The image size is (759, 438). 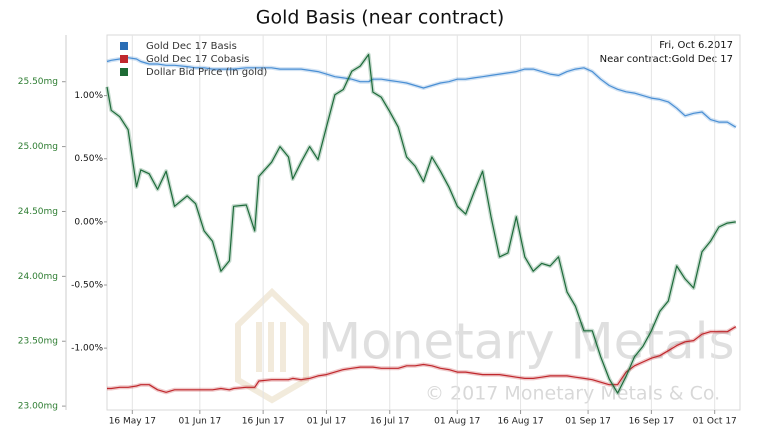 I want to click on legend-label: Gold Dec 17 Cobasis, so click(x=197, y=59).